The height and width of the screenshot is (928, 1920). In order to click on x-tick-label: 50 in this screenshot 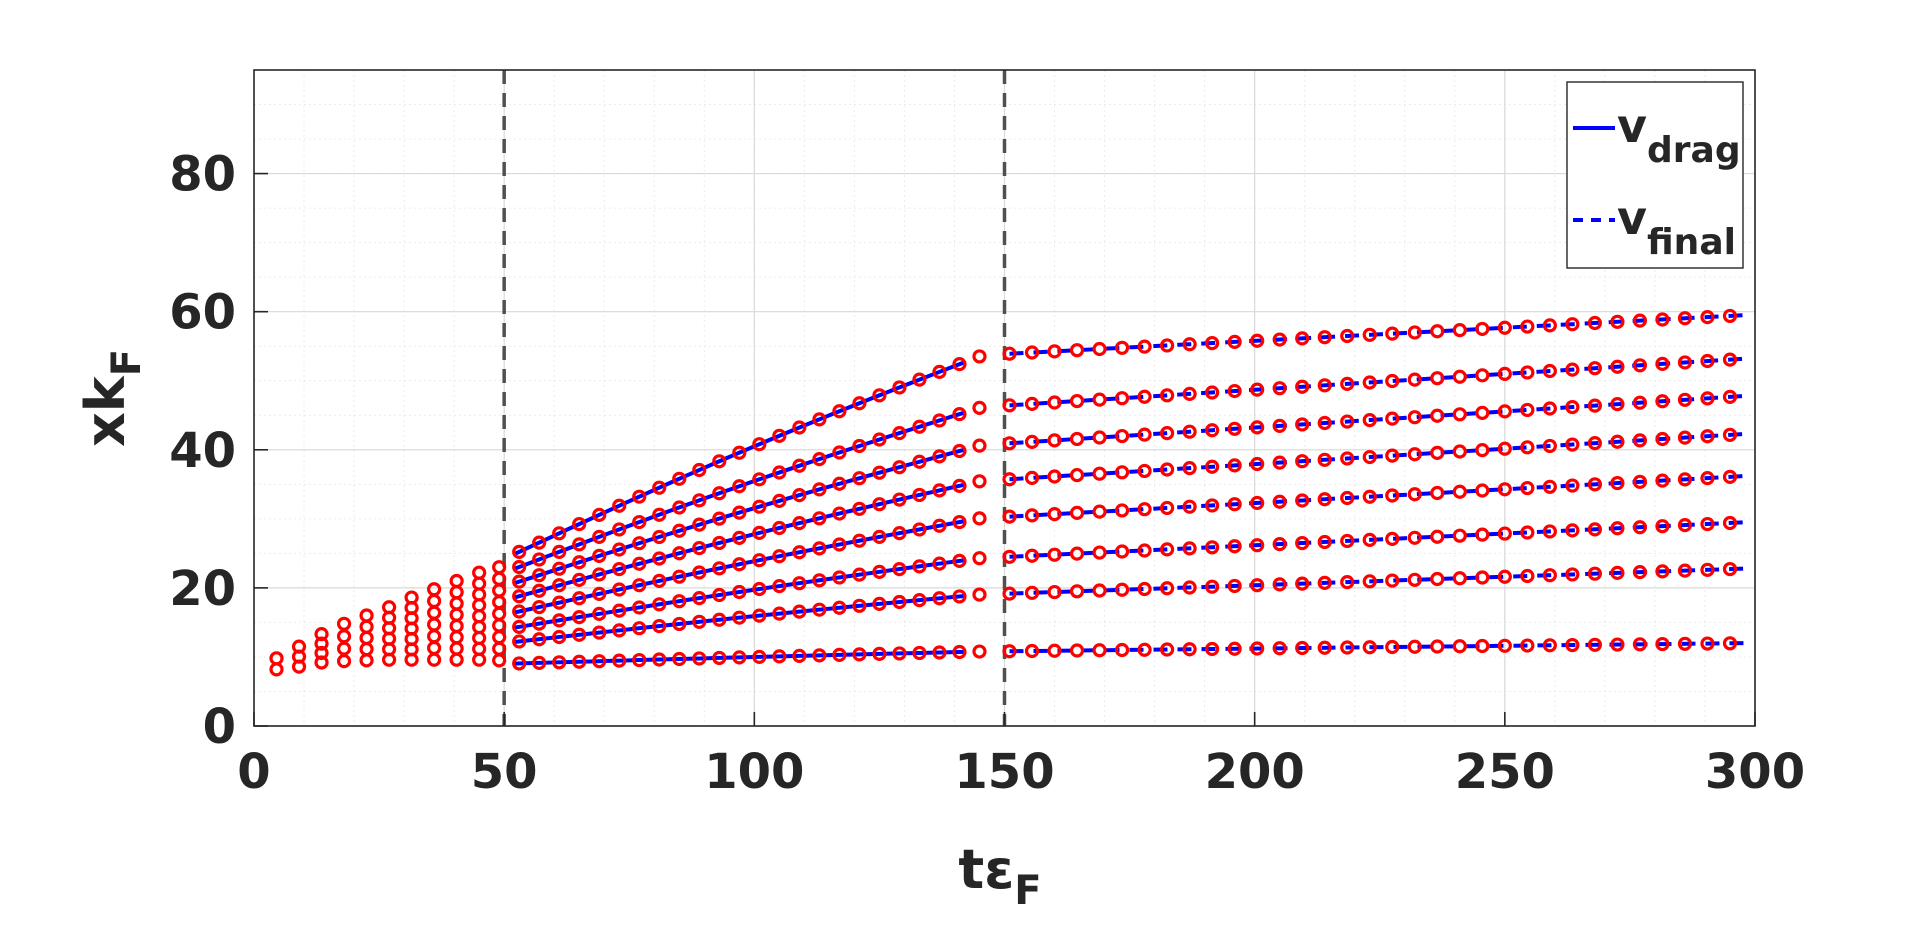, I will do `click(504, 772)`.